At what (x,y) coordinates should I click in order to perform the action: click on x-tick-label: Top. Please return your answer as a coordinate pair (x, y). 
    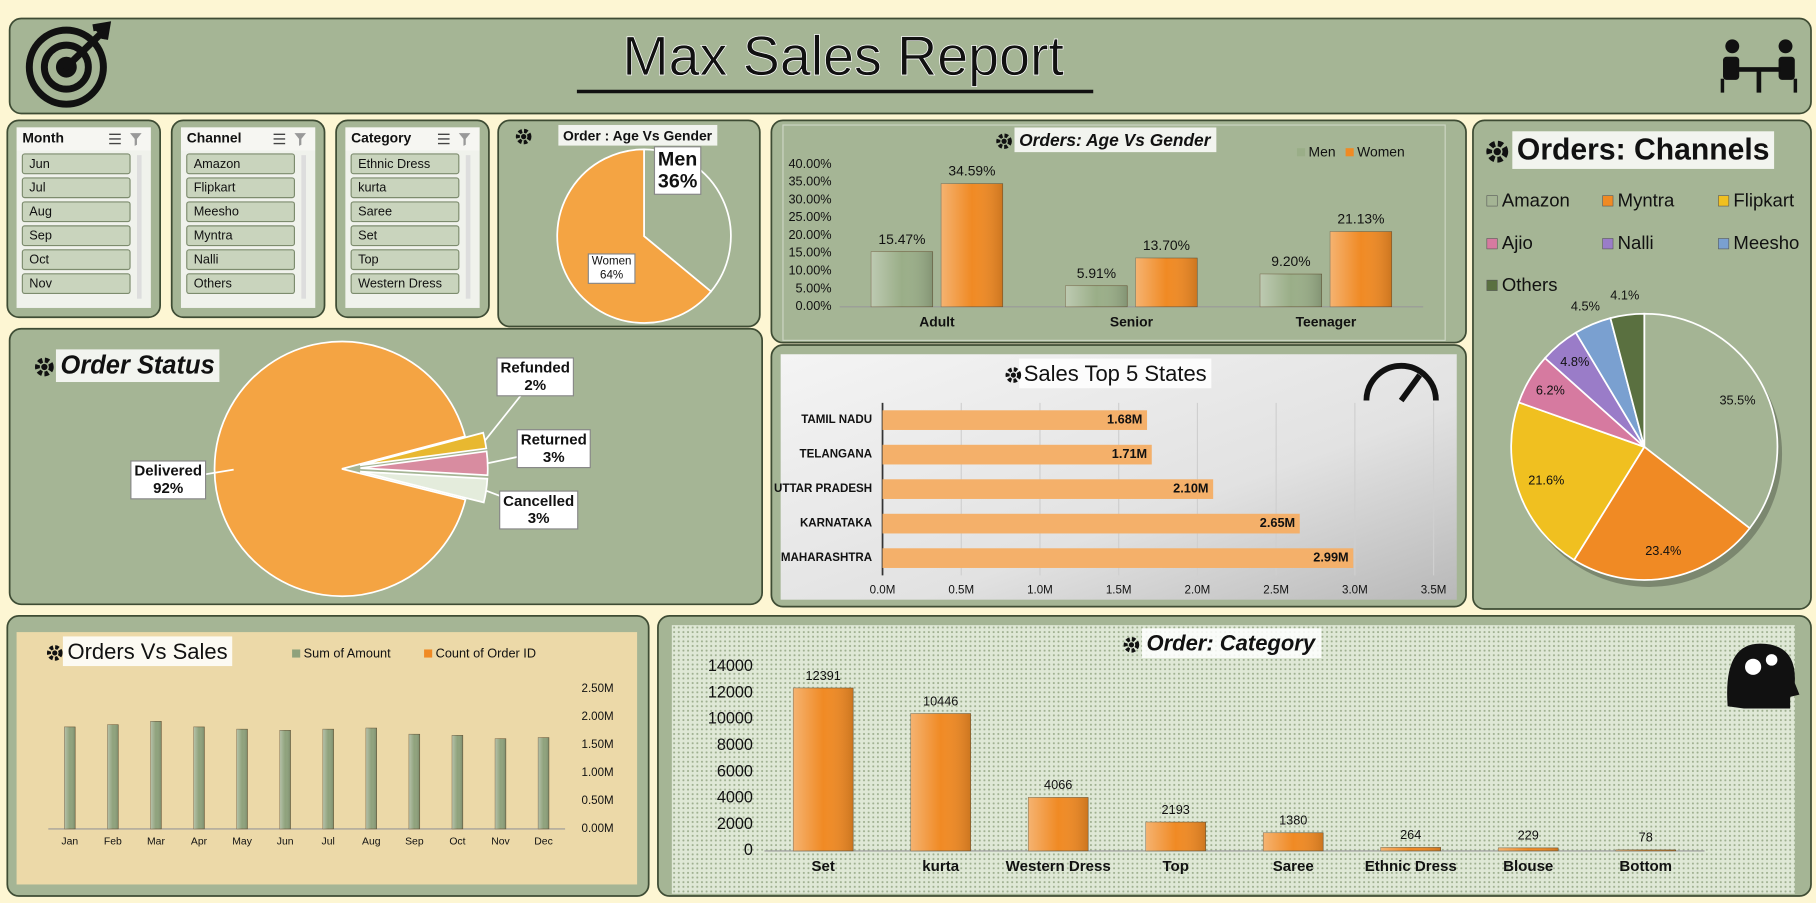
    Looking at the image, I should click on (1175, 866).